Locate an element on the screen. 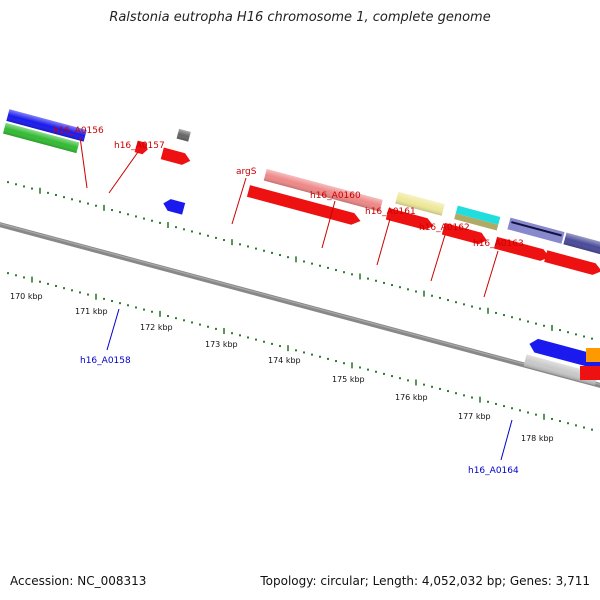  label-h16-A0164: h16_A0164 is located at coordinates (493, 471).